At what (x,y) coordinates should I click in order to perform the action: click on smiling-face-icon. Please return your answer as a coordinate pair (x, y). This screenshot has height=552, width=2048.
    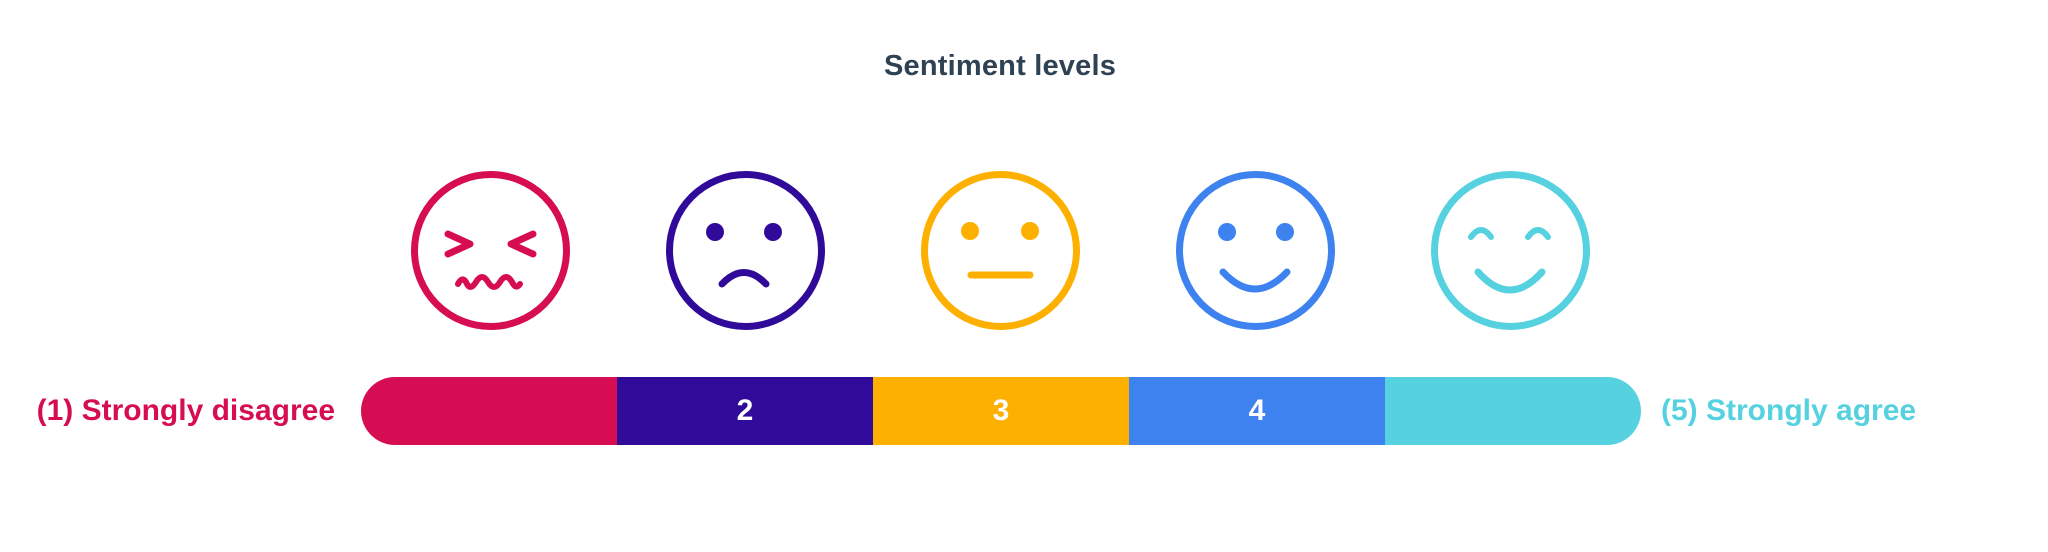
    Looking at the image, I should click on (1255, 250).